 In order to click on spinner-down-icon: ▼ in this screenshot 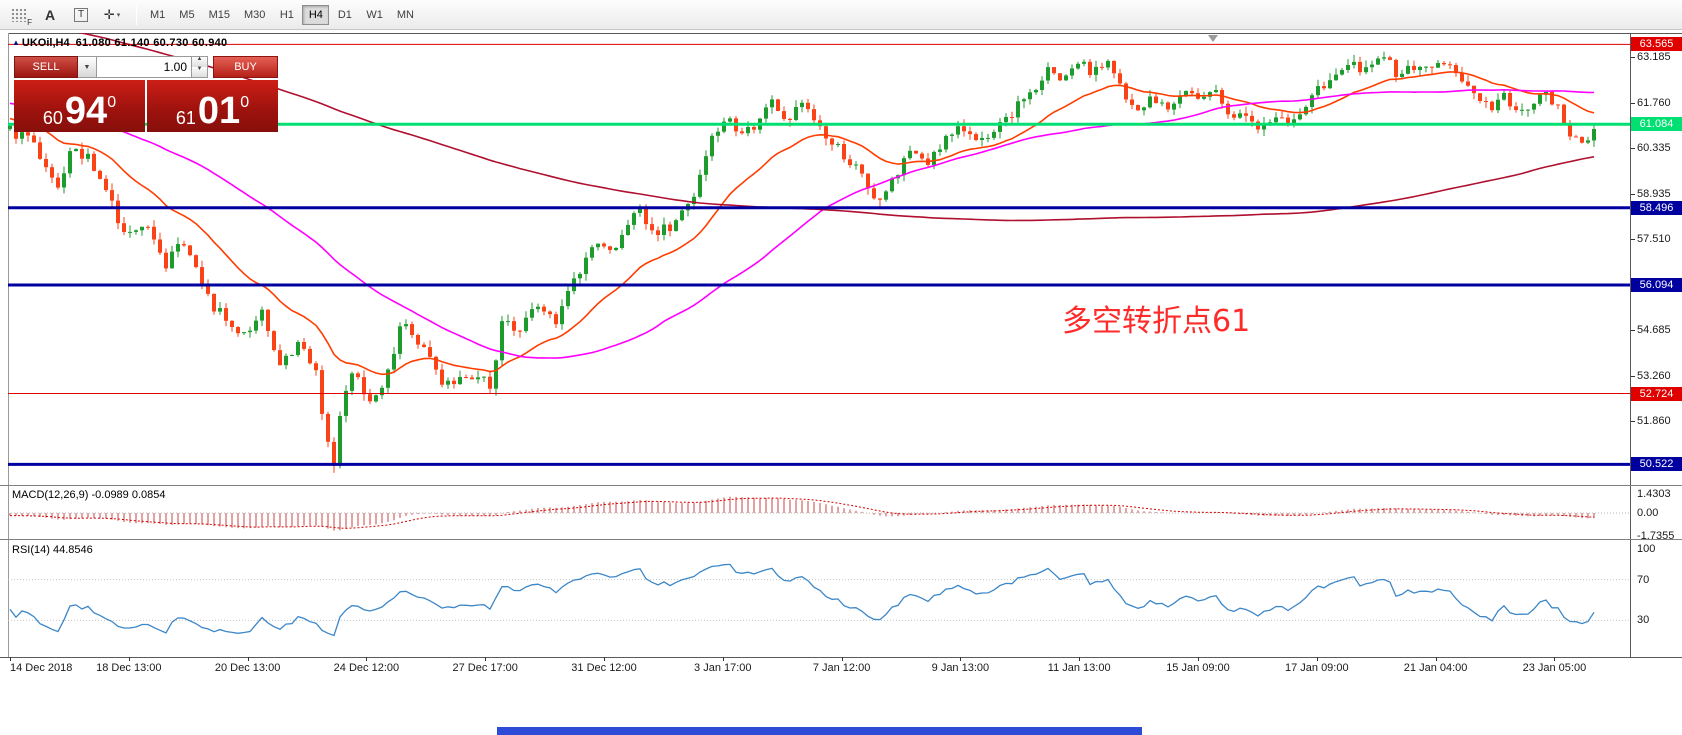, I will do `click(199, 71)`.